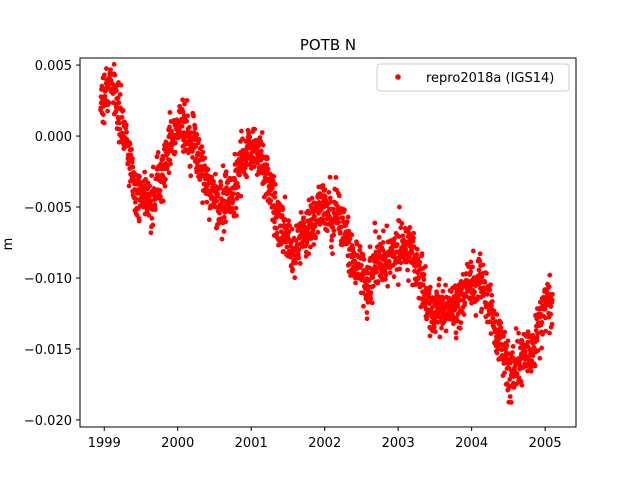 The width and height of the screenshot is (640, 480). What do you see at coordinates (52, 244) in the screenshot?
I see `y-axis: 0.005 0.000 −0.005 −0.010 −0.015 −0.020` at bounding box center [52, 244].